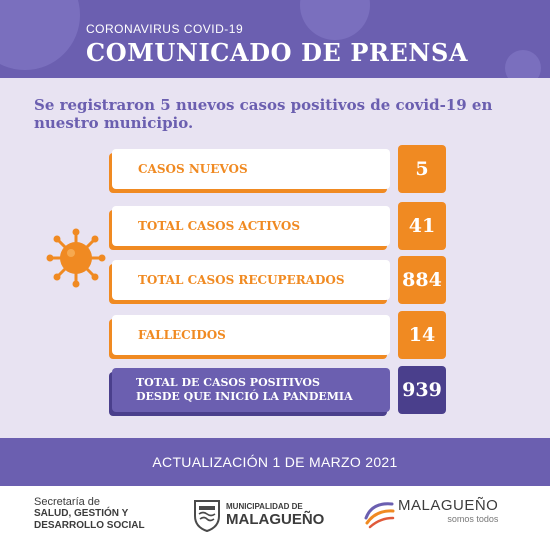 This screenshot has height=550, width=550. I want to click on stat-label-box: TOTAL CASOS RECUPERADOS, so click(251, 280).